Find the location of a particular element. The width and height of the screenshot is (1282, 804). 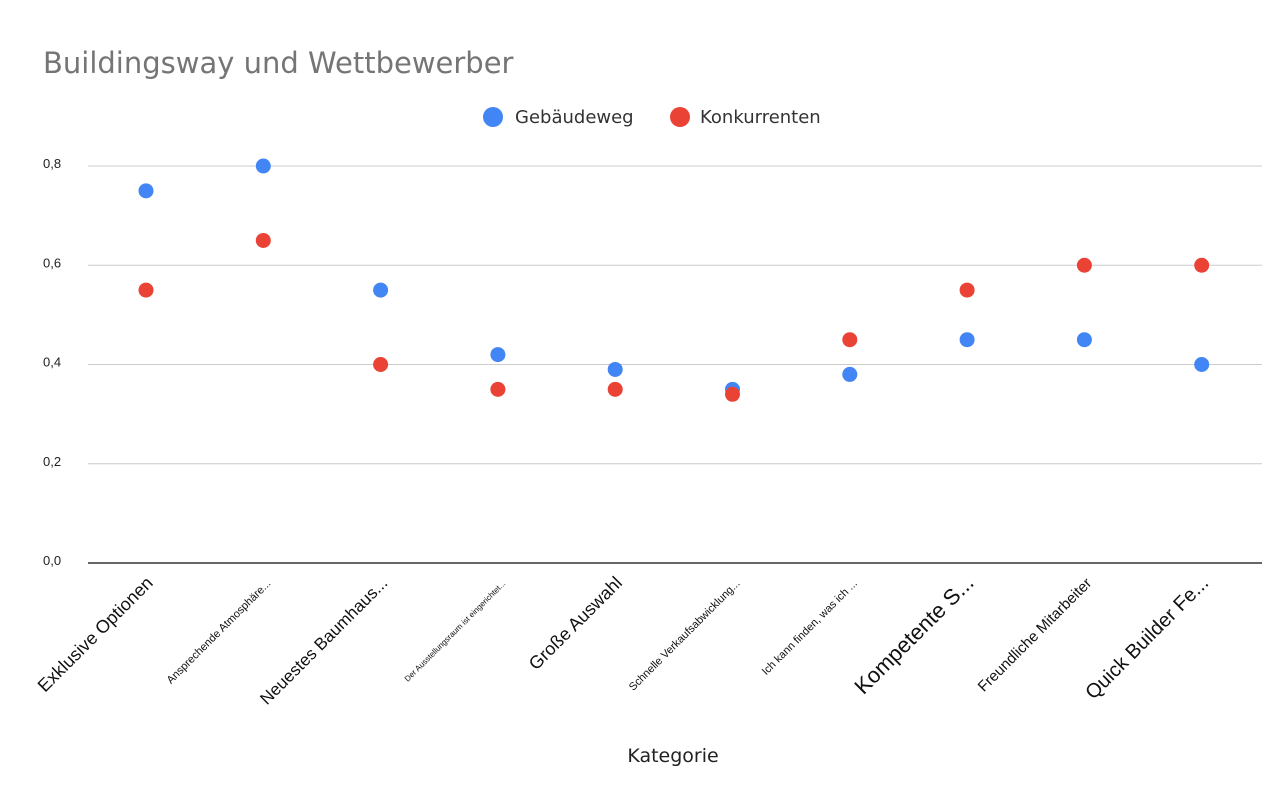

y-tick-label: 0,0 is located at coordinates (52, 560).